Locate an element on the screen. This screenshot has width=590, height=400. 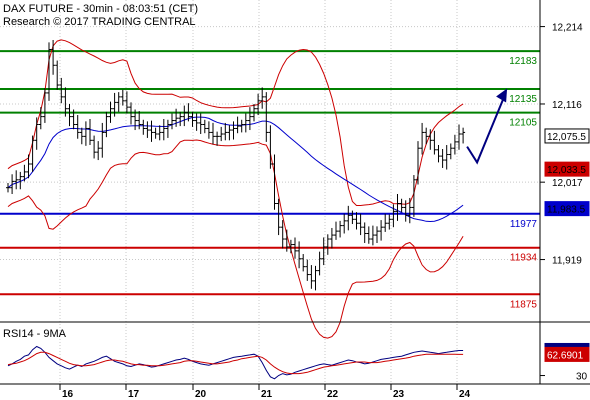
chart-title: DAX FUTURE - 30min - 08:03:51 (CET) is located at coordinates (100, 9).